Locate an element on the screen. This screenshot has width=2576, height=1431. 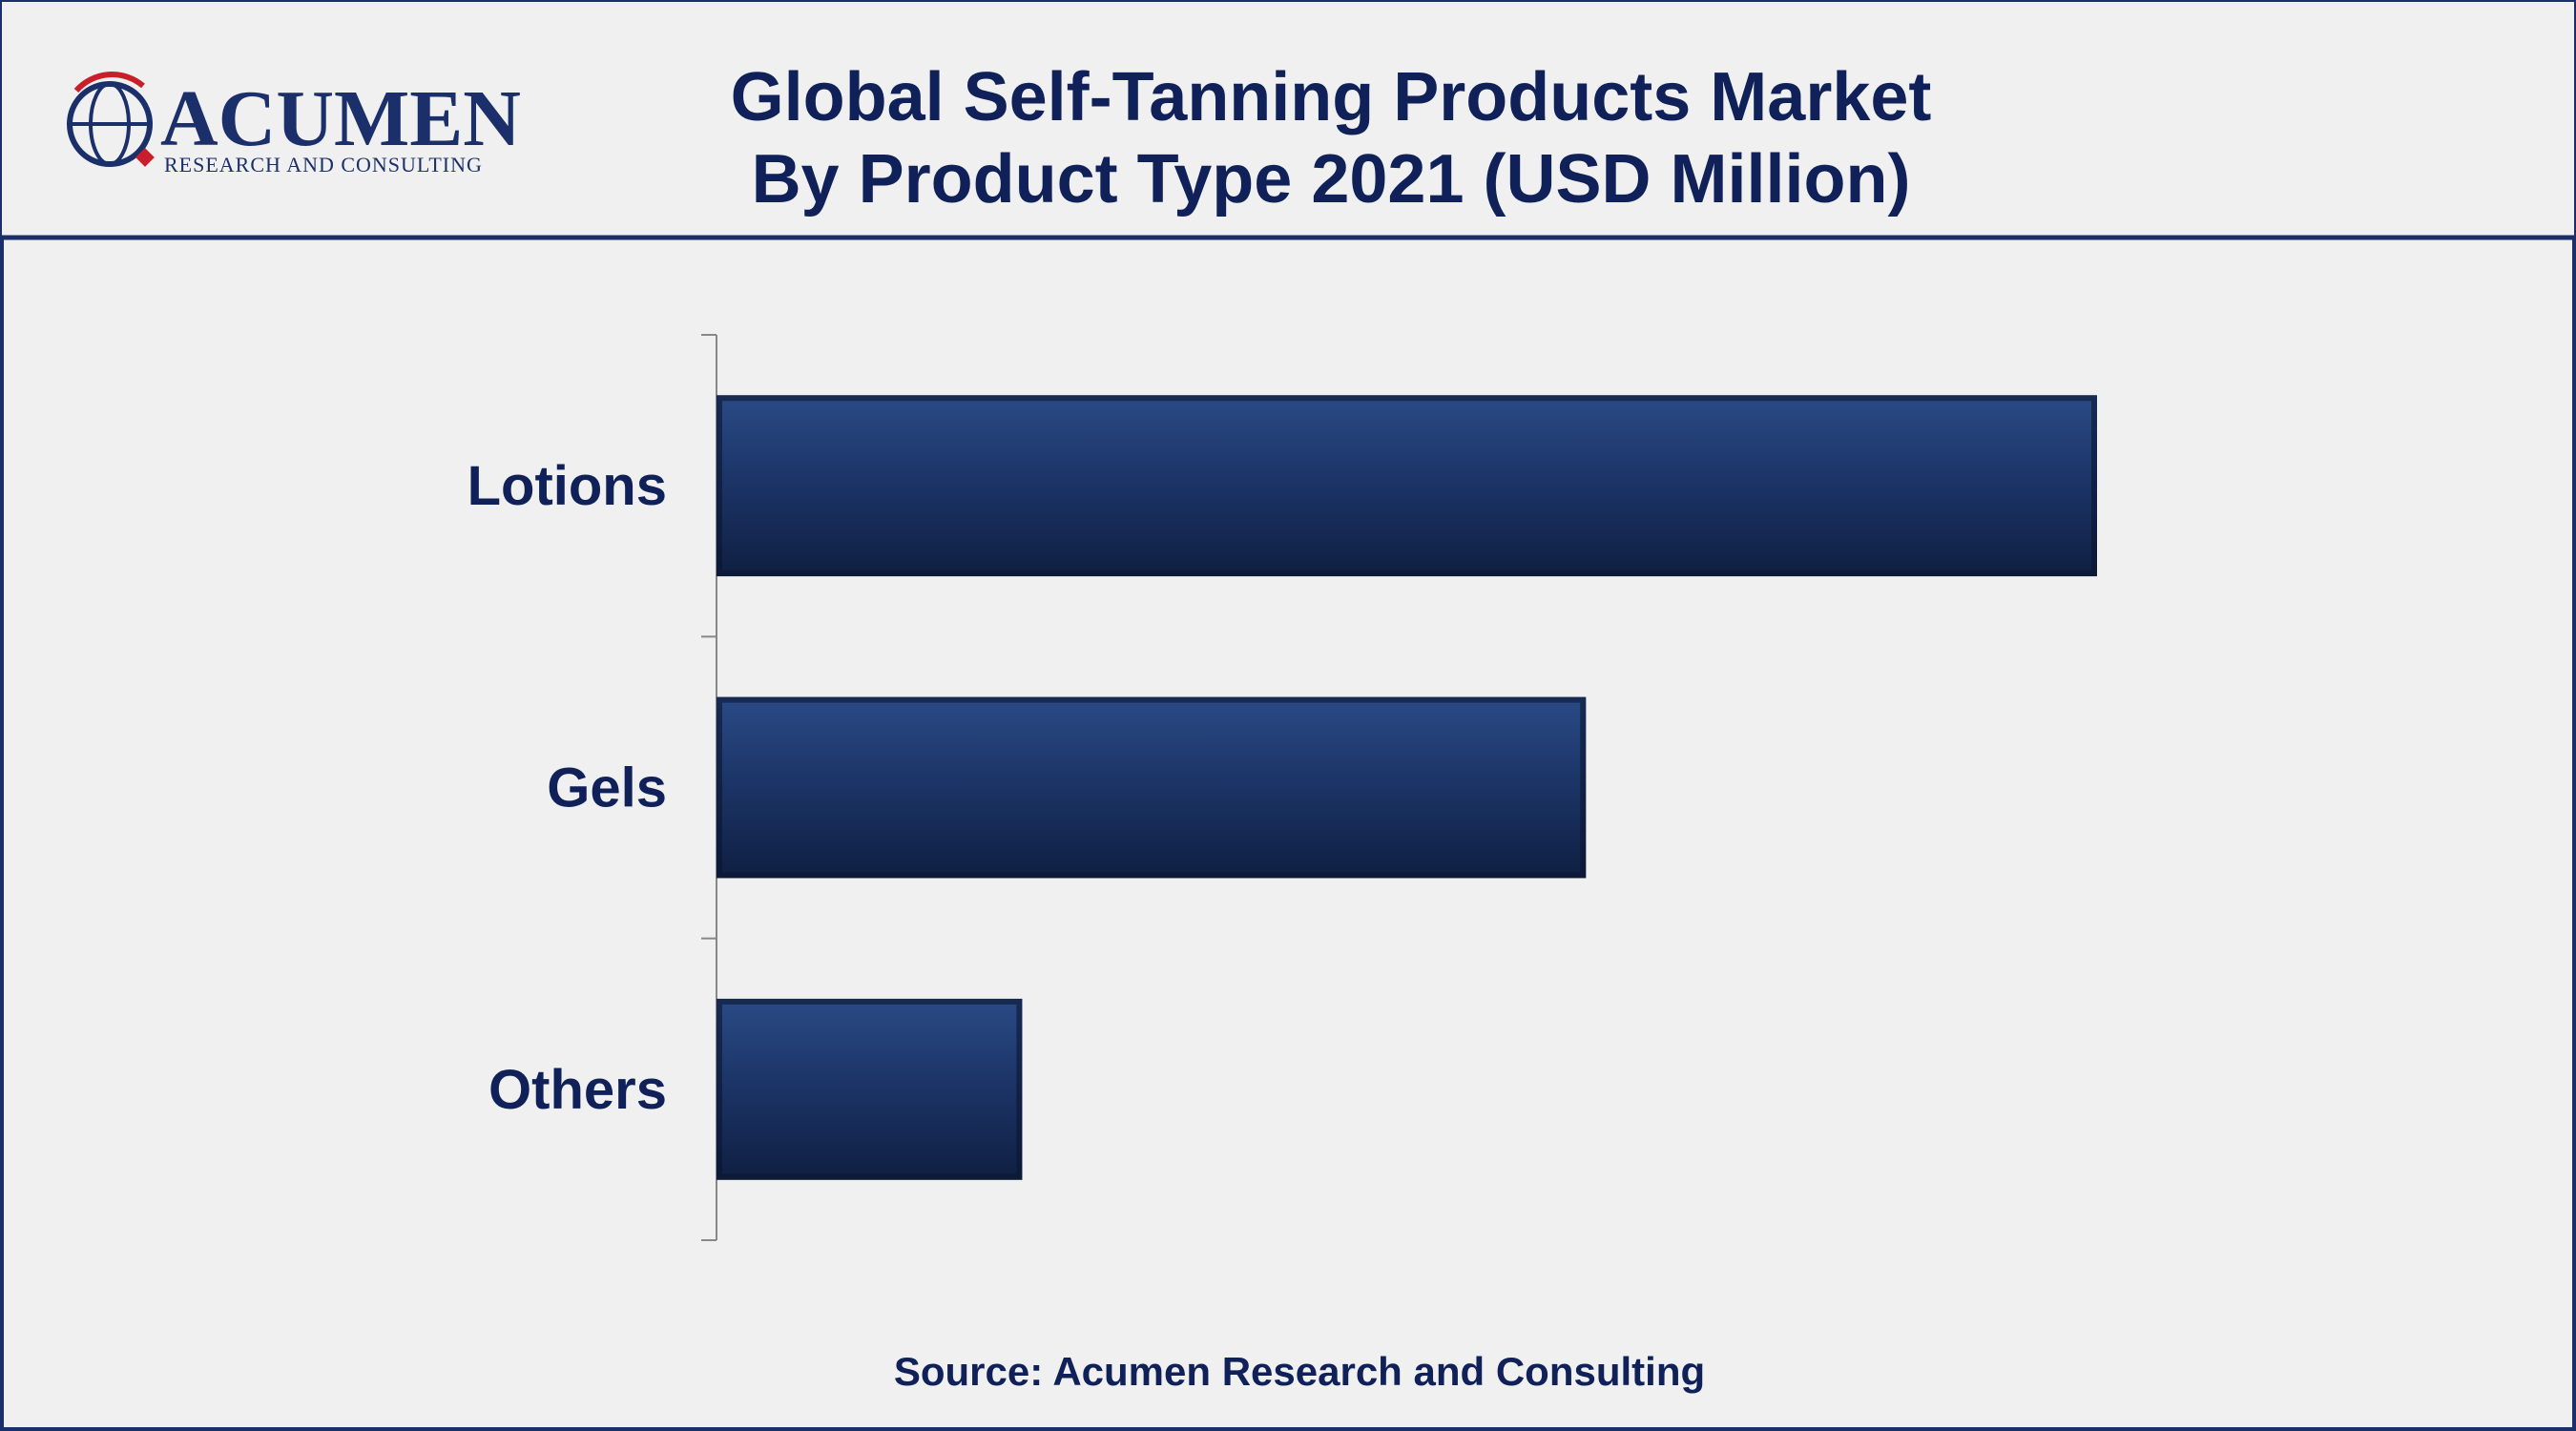
logo: ACUMEN RESEARCH AND CONSULTING is located at coordinates (294, 124).